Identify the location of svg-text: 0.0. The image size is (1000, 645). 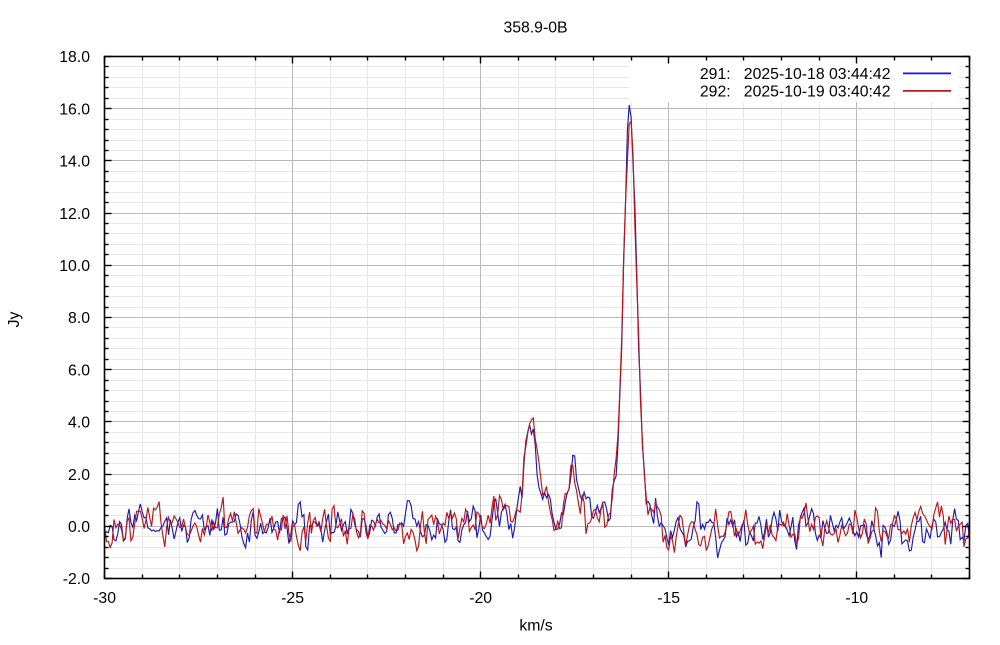
(79, 527).